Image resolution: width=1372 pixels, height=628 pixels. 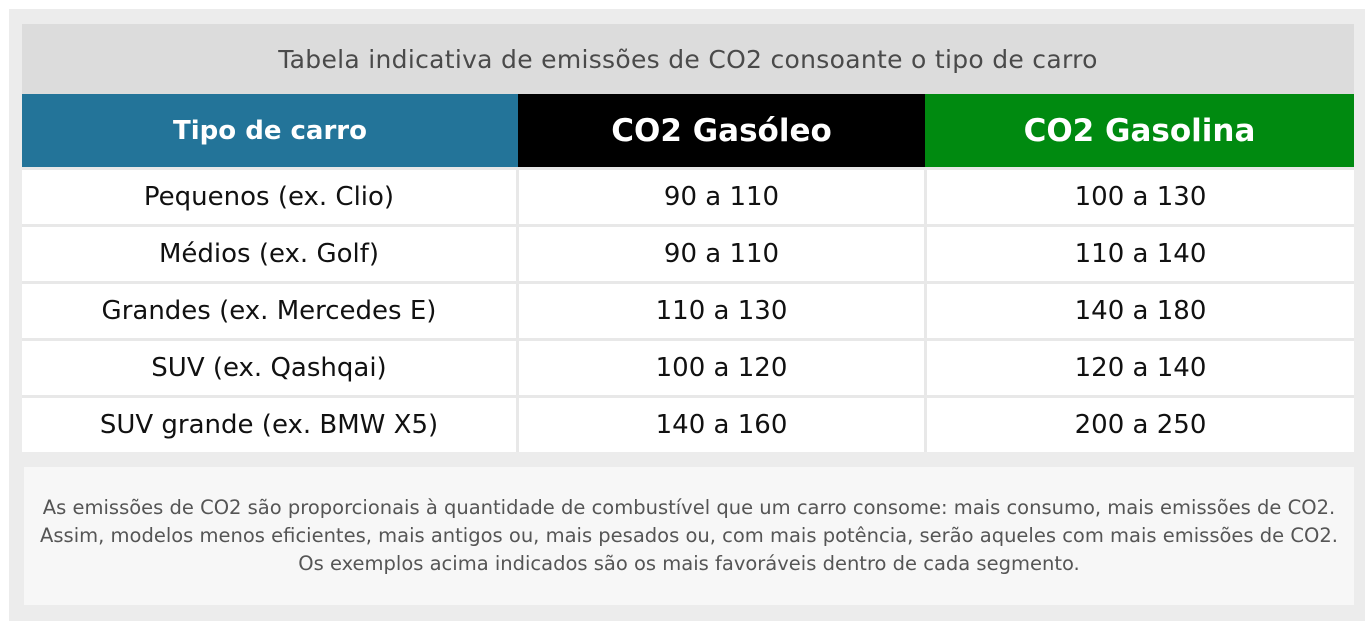 What do you see at coordinates (269, 197) in the screenshot?
I see `cell-car-type: Pequenos (ex. Clio)` at bounding box center [269, 197].